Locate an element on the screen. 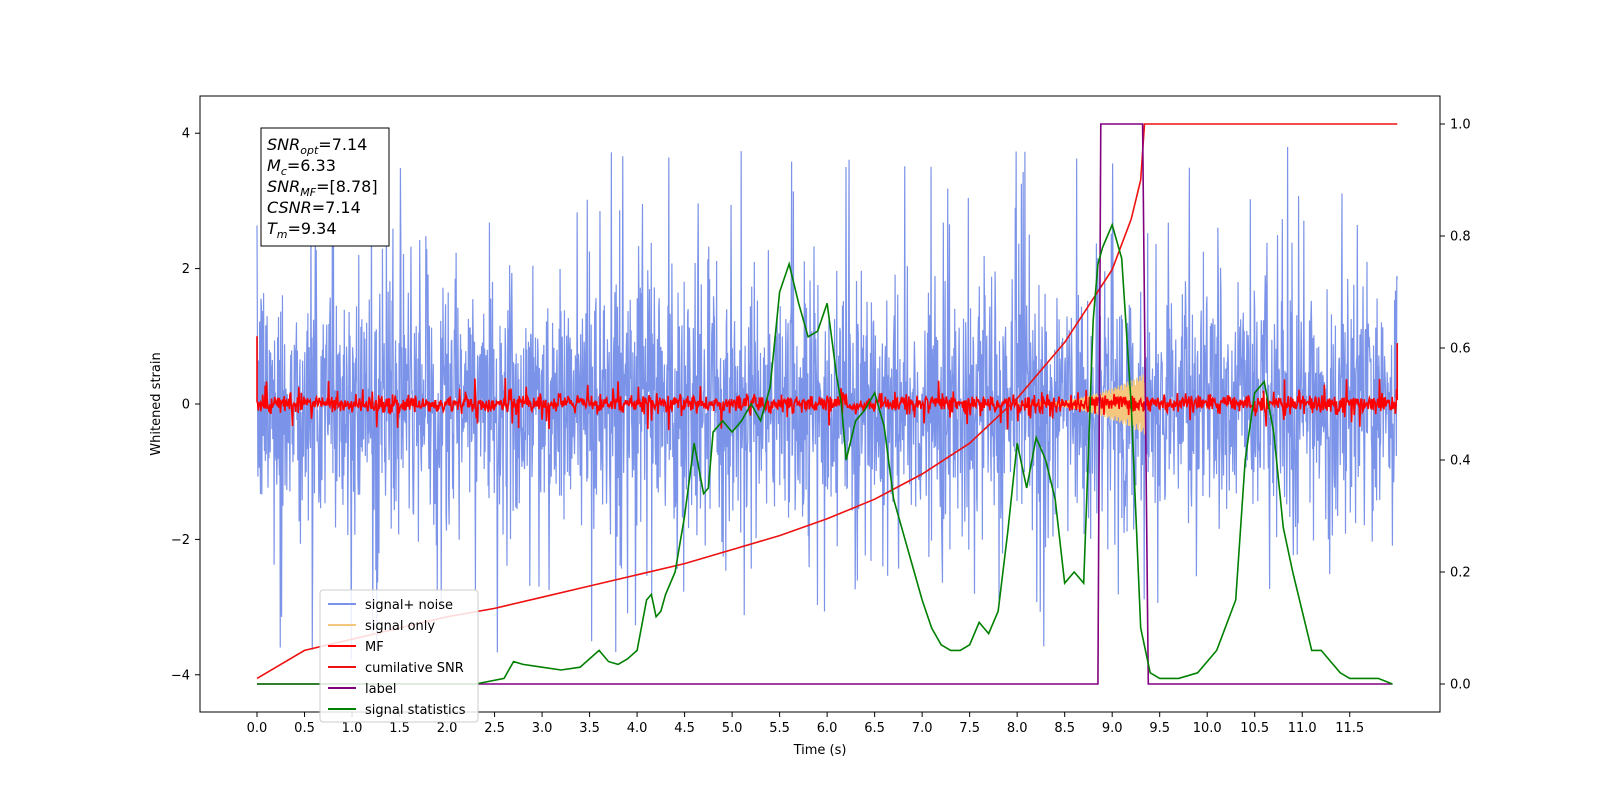 The width and height of the screenshot is (1600, 800). x-tick-label: 5.0 is located at coordinates (732, 728).